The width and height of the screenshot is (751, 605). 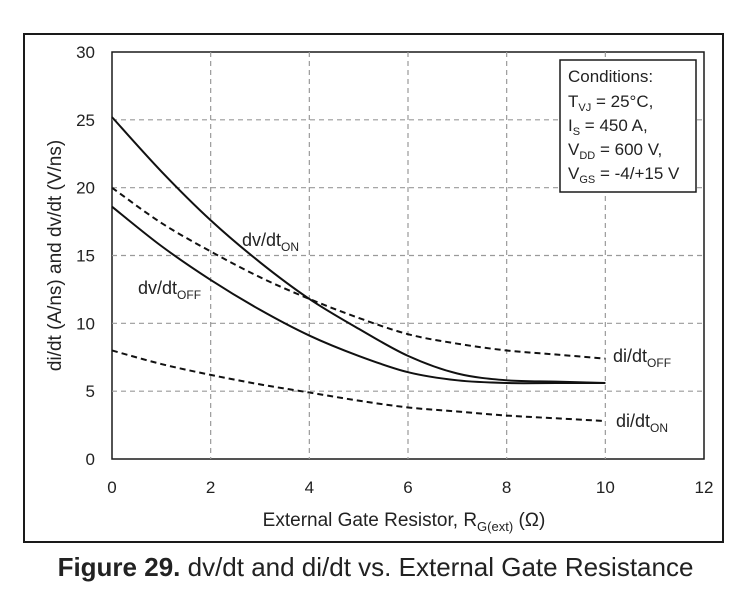 I want to click on y-axis-label: di/dt (A/ns) and dv/dt (V/ns), so click(x=55, y=255).